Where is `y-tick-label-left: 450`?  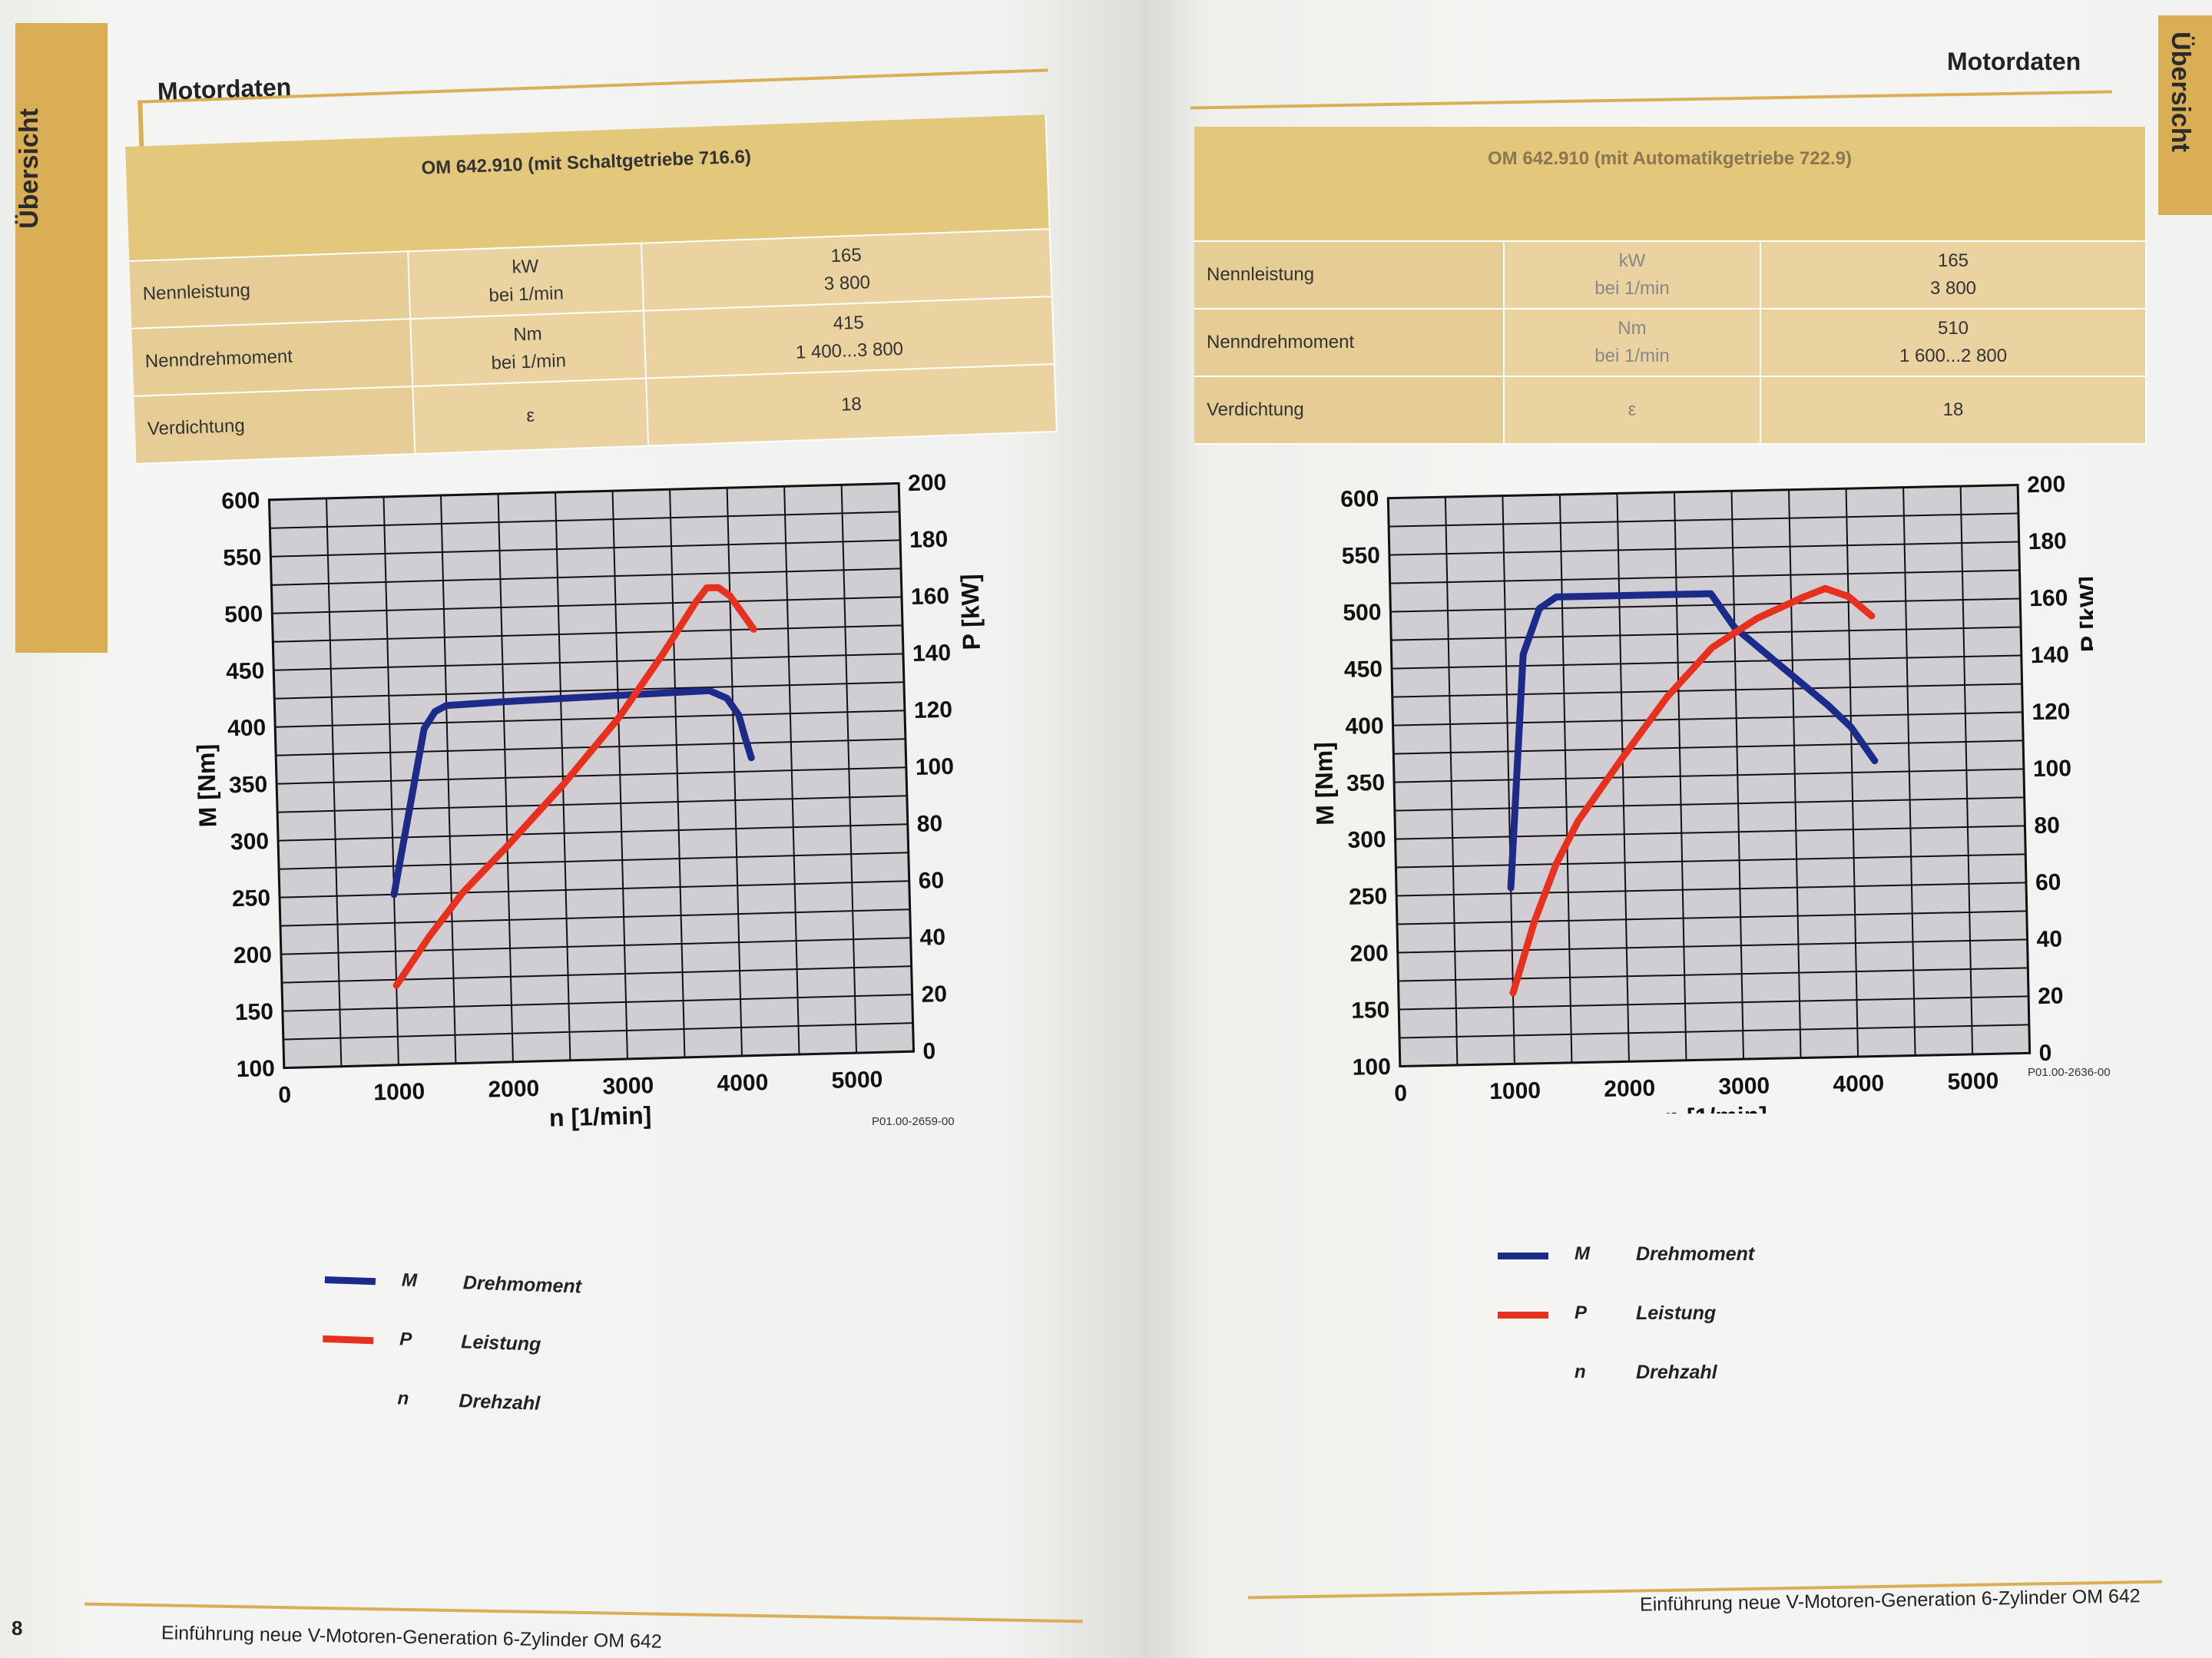
y-tick-label-left: 450 is located at coordinates (246, 671).